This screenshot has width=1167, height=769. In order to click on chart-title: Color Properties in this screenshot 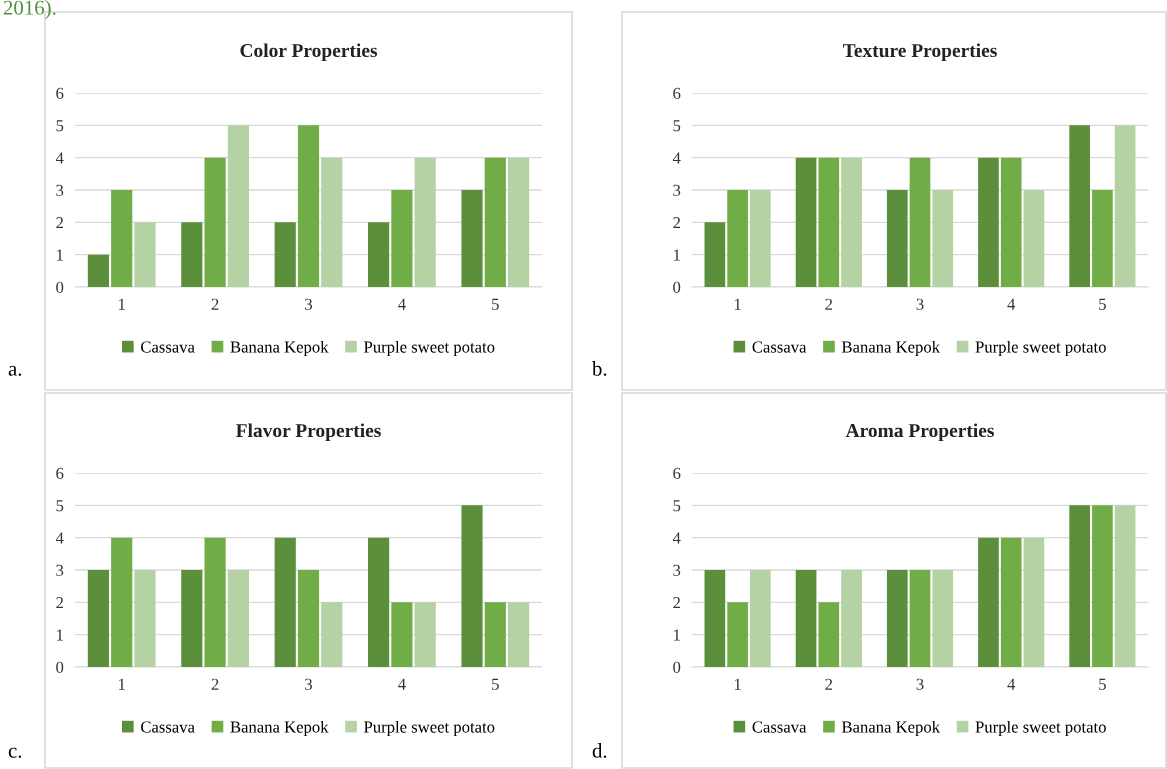, I will do `click(309, 52)`.